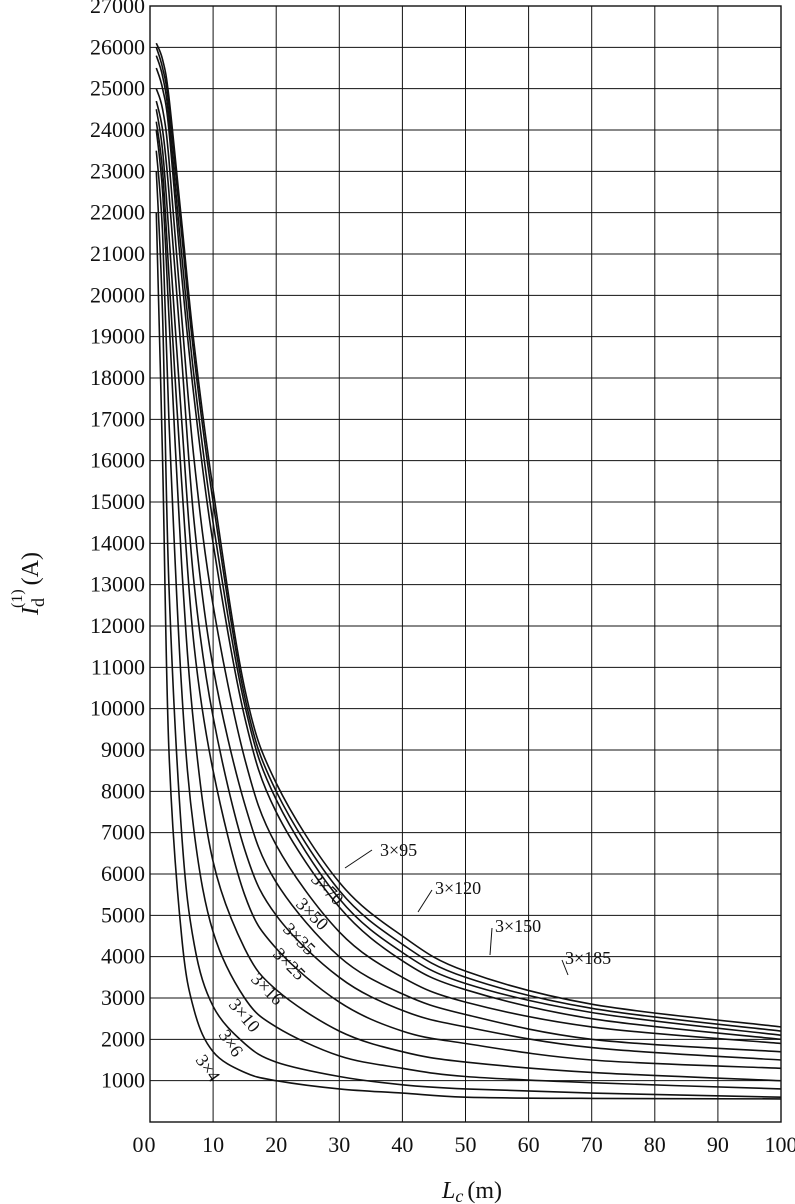 This screenshot has width=795, height=1204. I want to click on y-tick-label: 16000, so click(117, 460).